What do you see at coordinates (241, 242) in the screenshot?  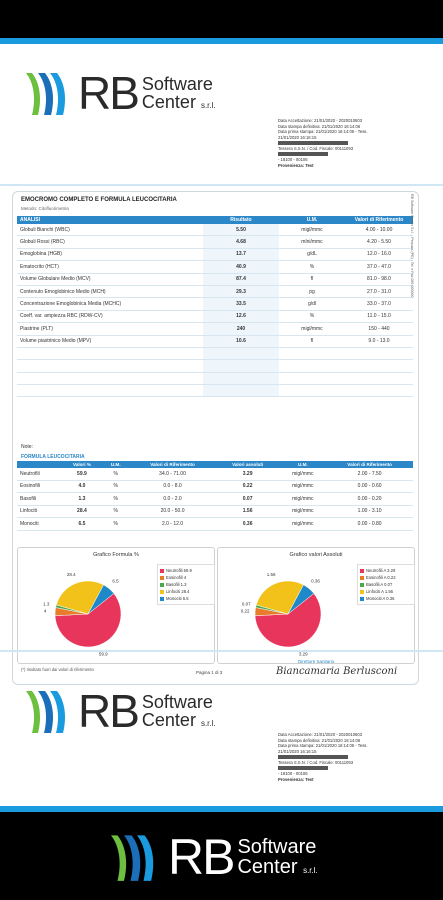 I see `cell-result: 4.68` at bounding box center [241, 242].